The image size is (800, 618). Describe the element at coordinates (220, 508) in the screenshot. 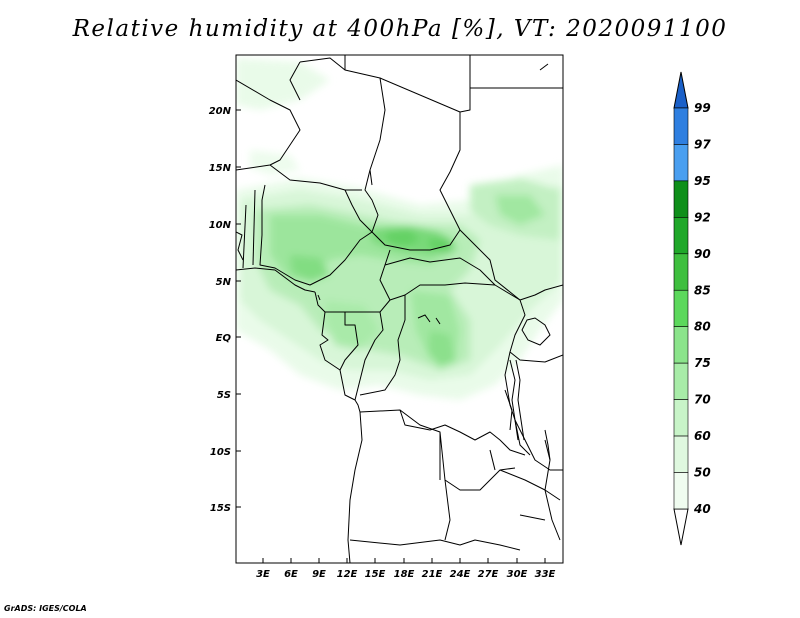

I see `lat-label: 15S` at that location.